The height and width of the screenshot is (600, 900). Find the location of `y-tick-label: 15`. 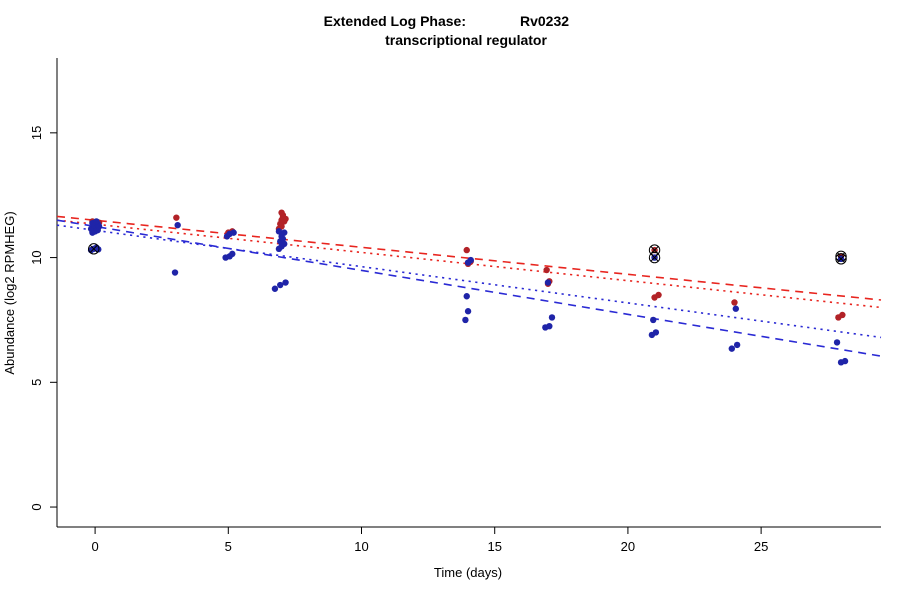

y-tick-label: 15 is located at coordinates (36, 133).